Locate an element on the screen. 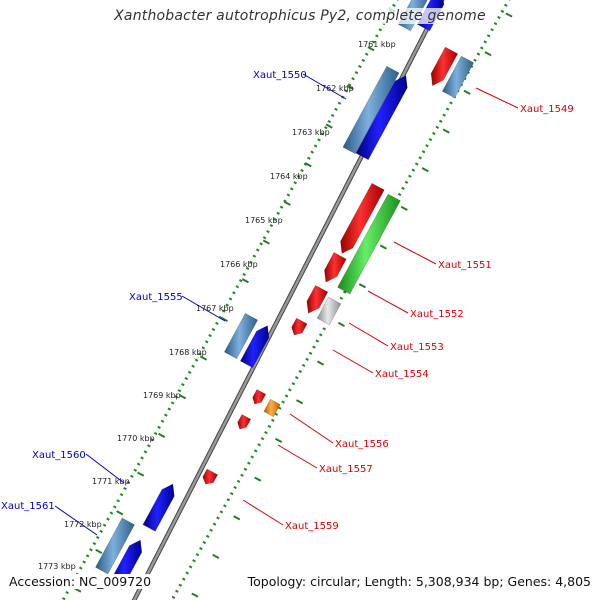 Image resolution: width=600 pixels, height=600 pixels. accession-text: Accession: NC_009720 is located at coordinates (81, 581).